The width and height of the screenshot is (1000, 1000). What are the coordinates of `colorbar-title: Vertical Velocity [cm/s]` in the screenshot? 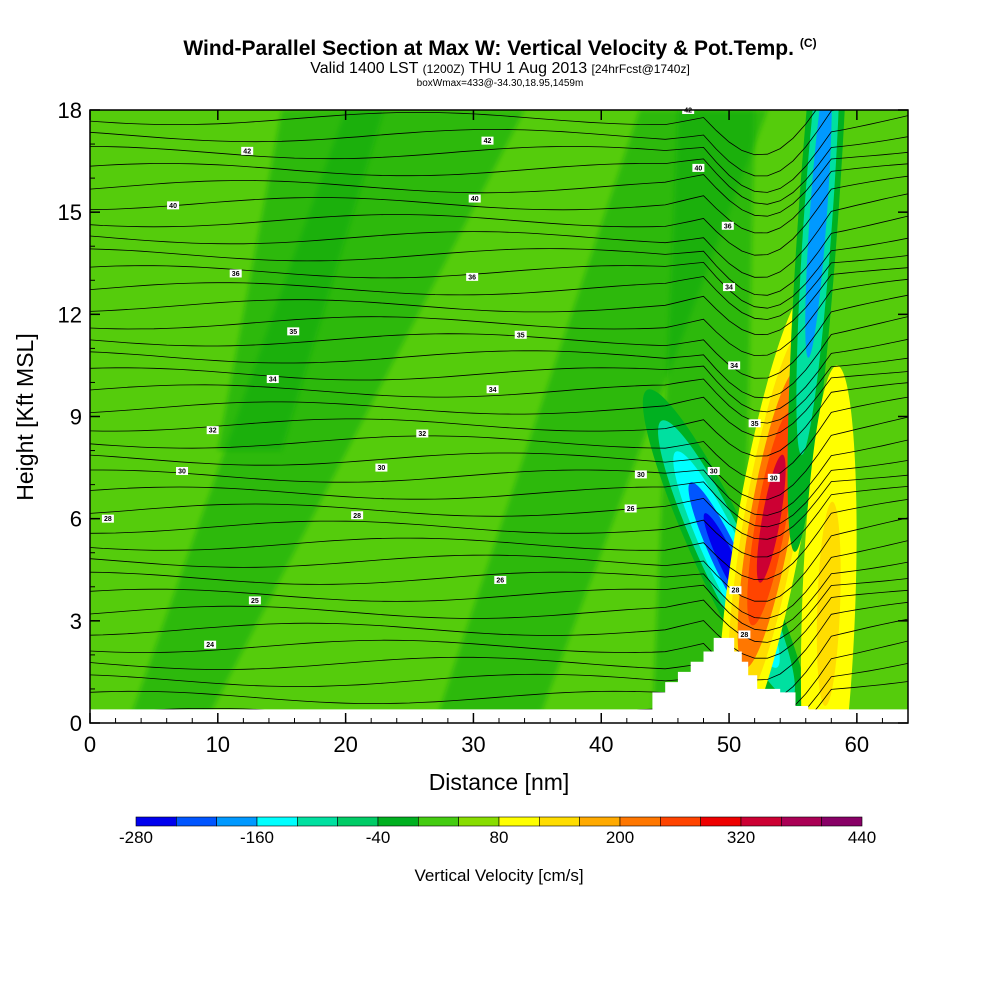 It's located at (498, 875).